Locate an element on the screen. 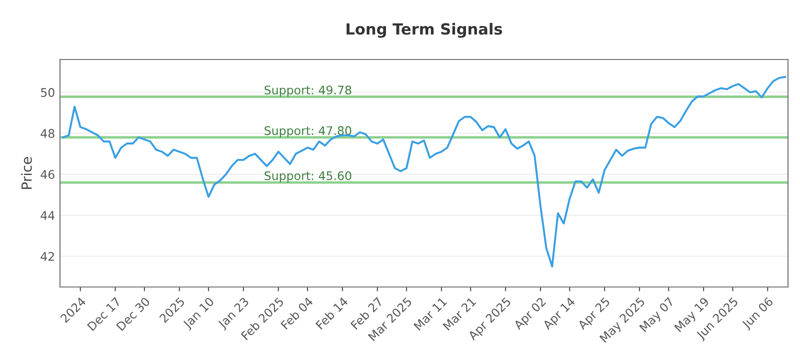 The height and width of the screenshot is (350, 800). x-tick-label: Feb 14 is located at coordinates (331, 313).